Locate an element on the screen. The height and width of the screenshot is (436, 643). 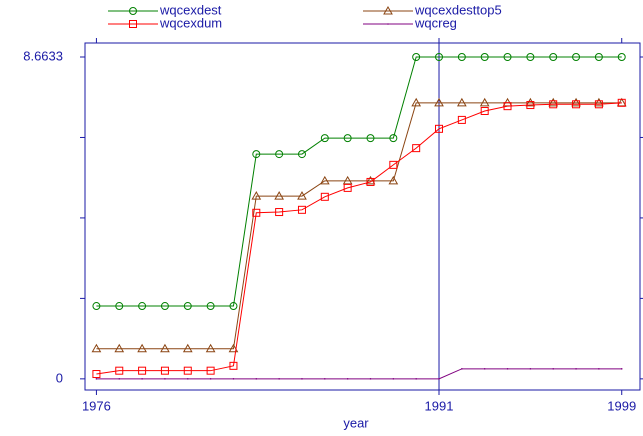
legend-label: wqcexdest is located at coordinates (190, 9).